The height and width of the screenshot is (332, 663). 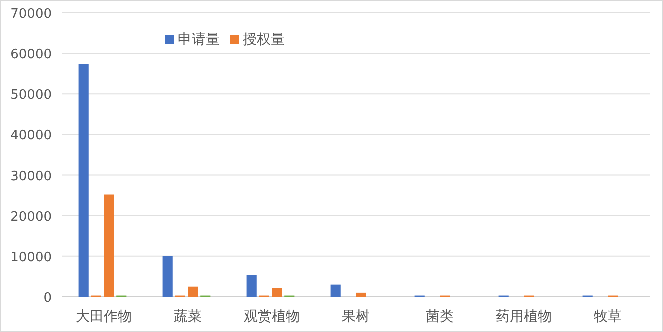 I want to click on x-tick-label: 果树, so click(x=356, y=317).